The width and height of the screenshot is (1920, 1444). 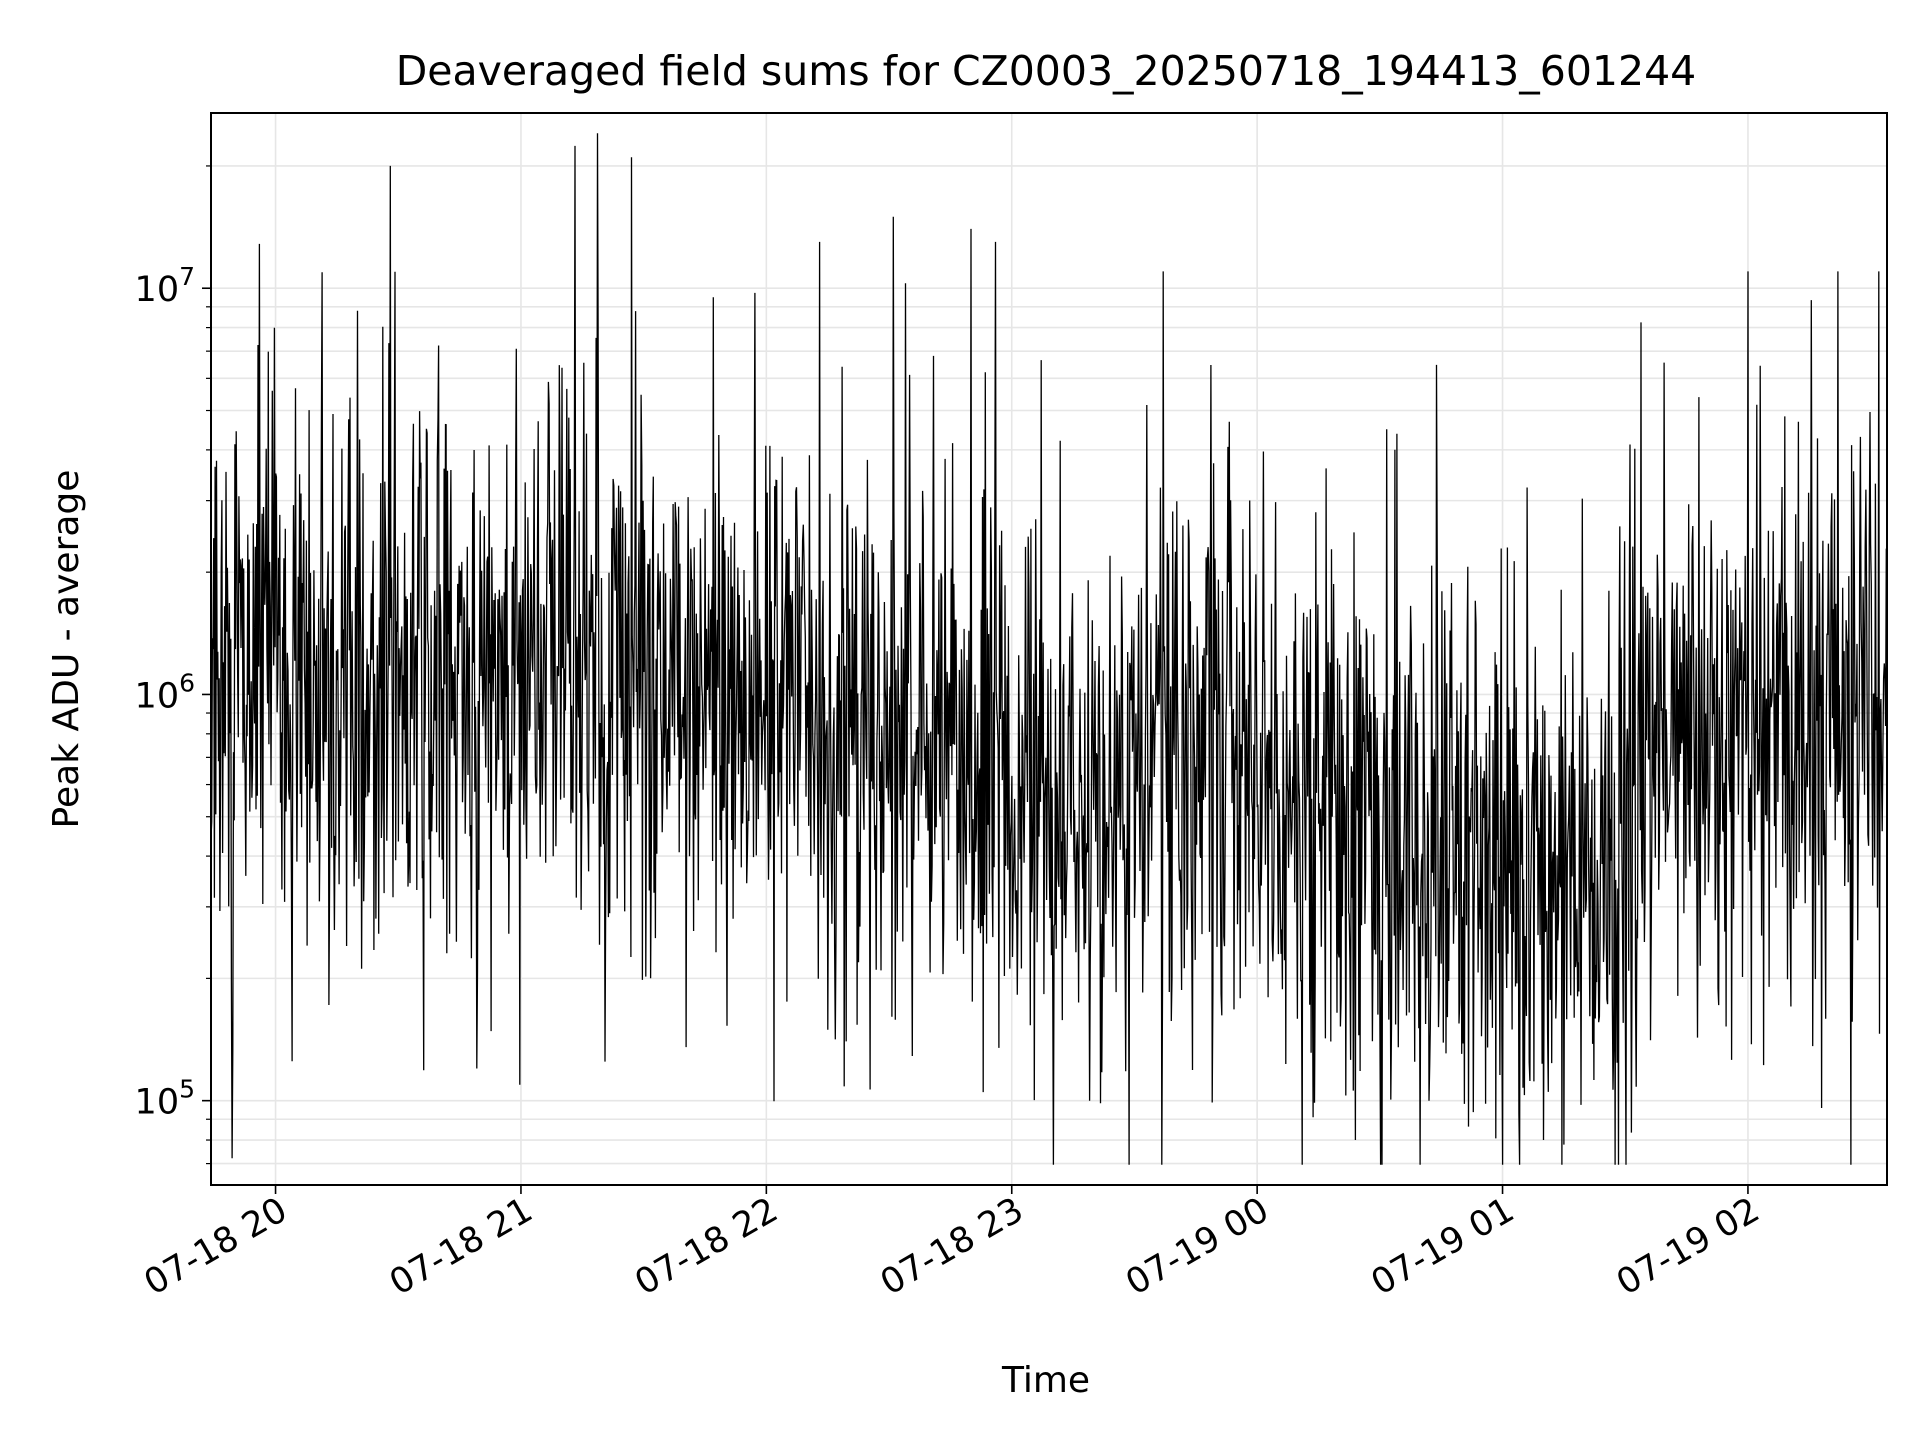 I want to click on y-tick-label: 10⁶, so click(x=165, y=692).